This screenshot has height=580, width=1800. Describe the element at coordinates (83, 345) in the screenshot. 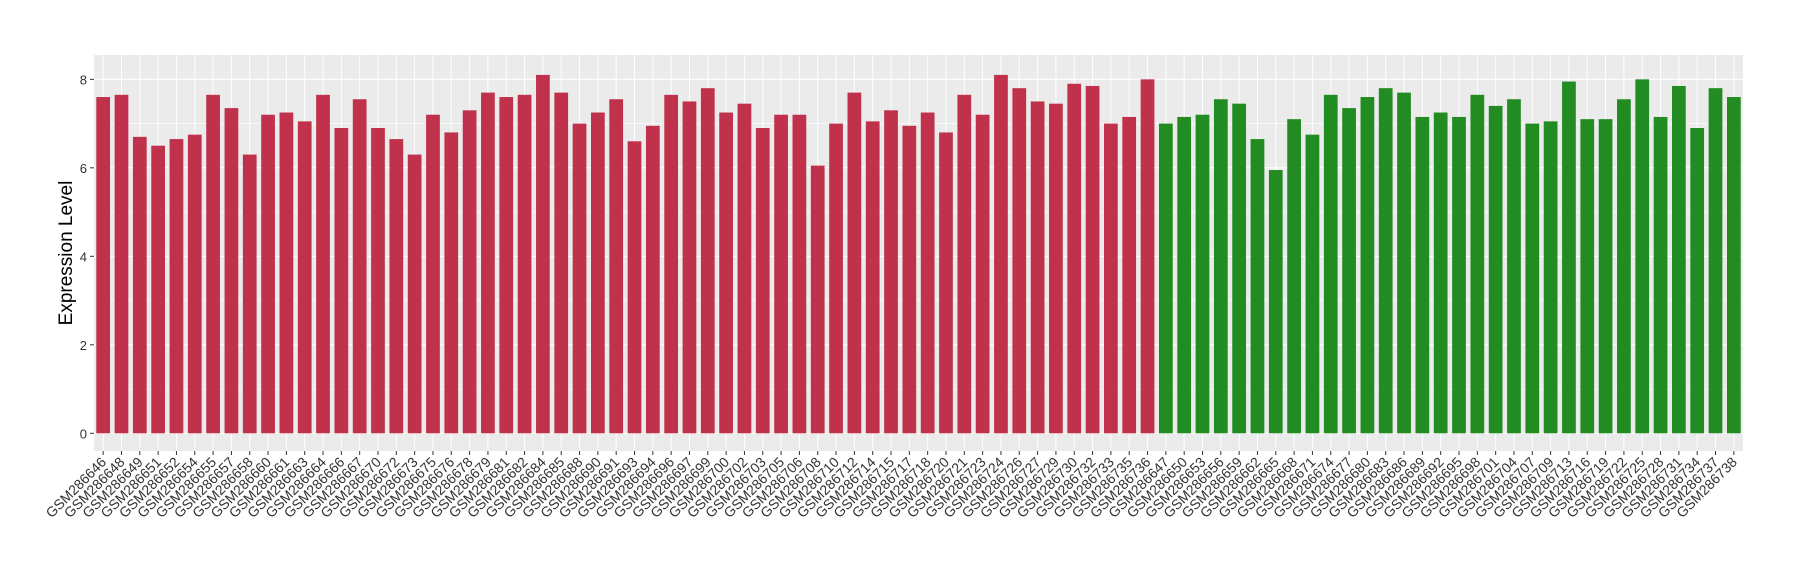

I see `y-tick-label: 2` at that location.